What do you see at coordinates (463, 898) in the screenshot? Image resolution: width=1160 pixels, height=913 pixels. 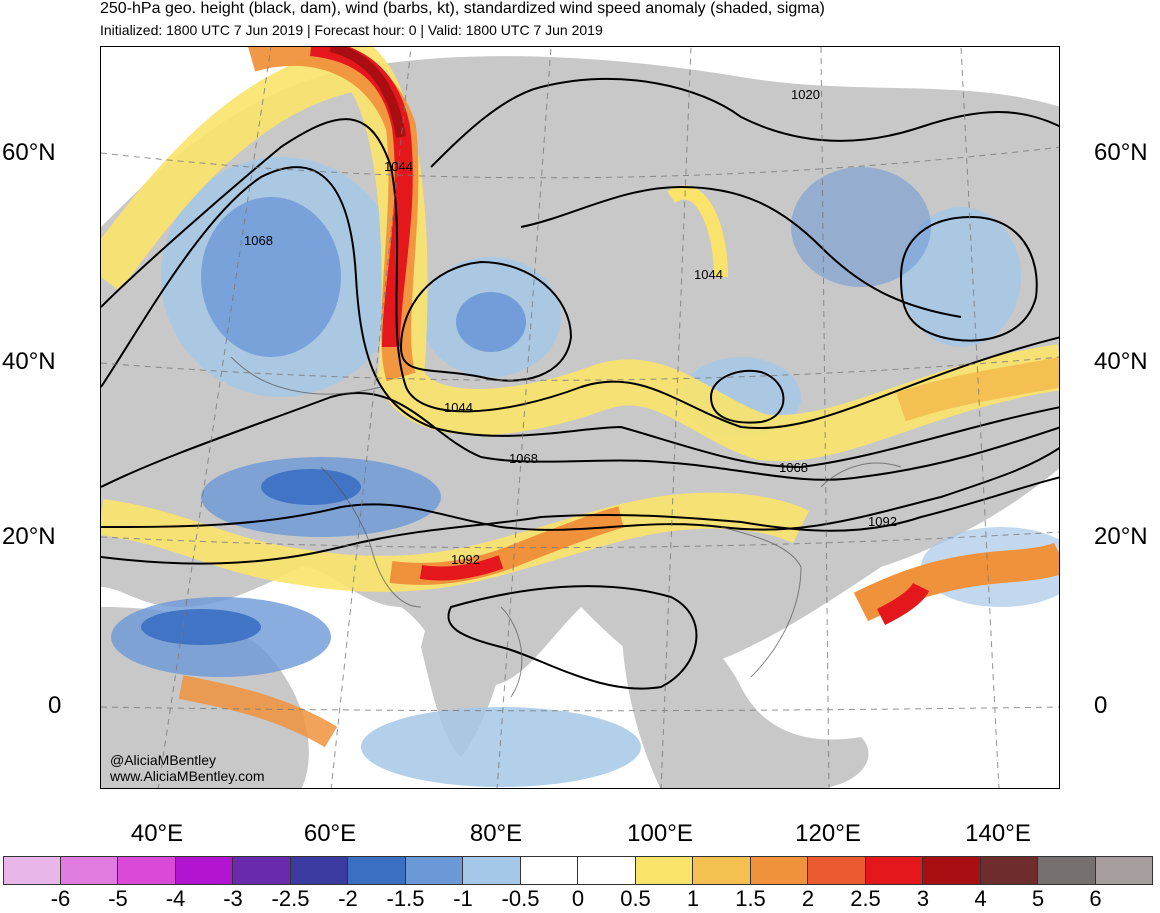 I see `colorbar-tick-label: -1` at bounding box center [463, 898].